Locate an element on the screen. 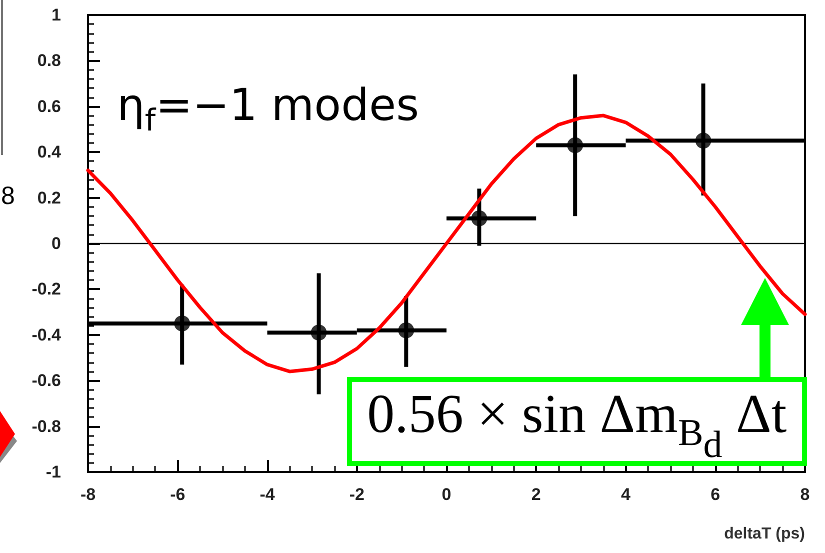 The width and height of the screenshot is (825, 553). y-tick-label: -0.8 is located at coordinates (46, 426).